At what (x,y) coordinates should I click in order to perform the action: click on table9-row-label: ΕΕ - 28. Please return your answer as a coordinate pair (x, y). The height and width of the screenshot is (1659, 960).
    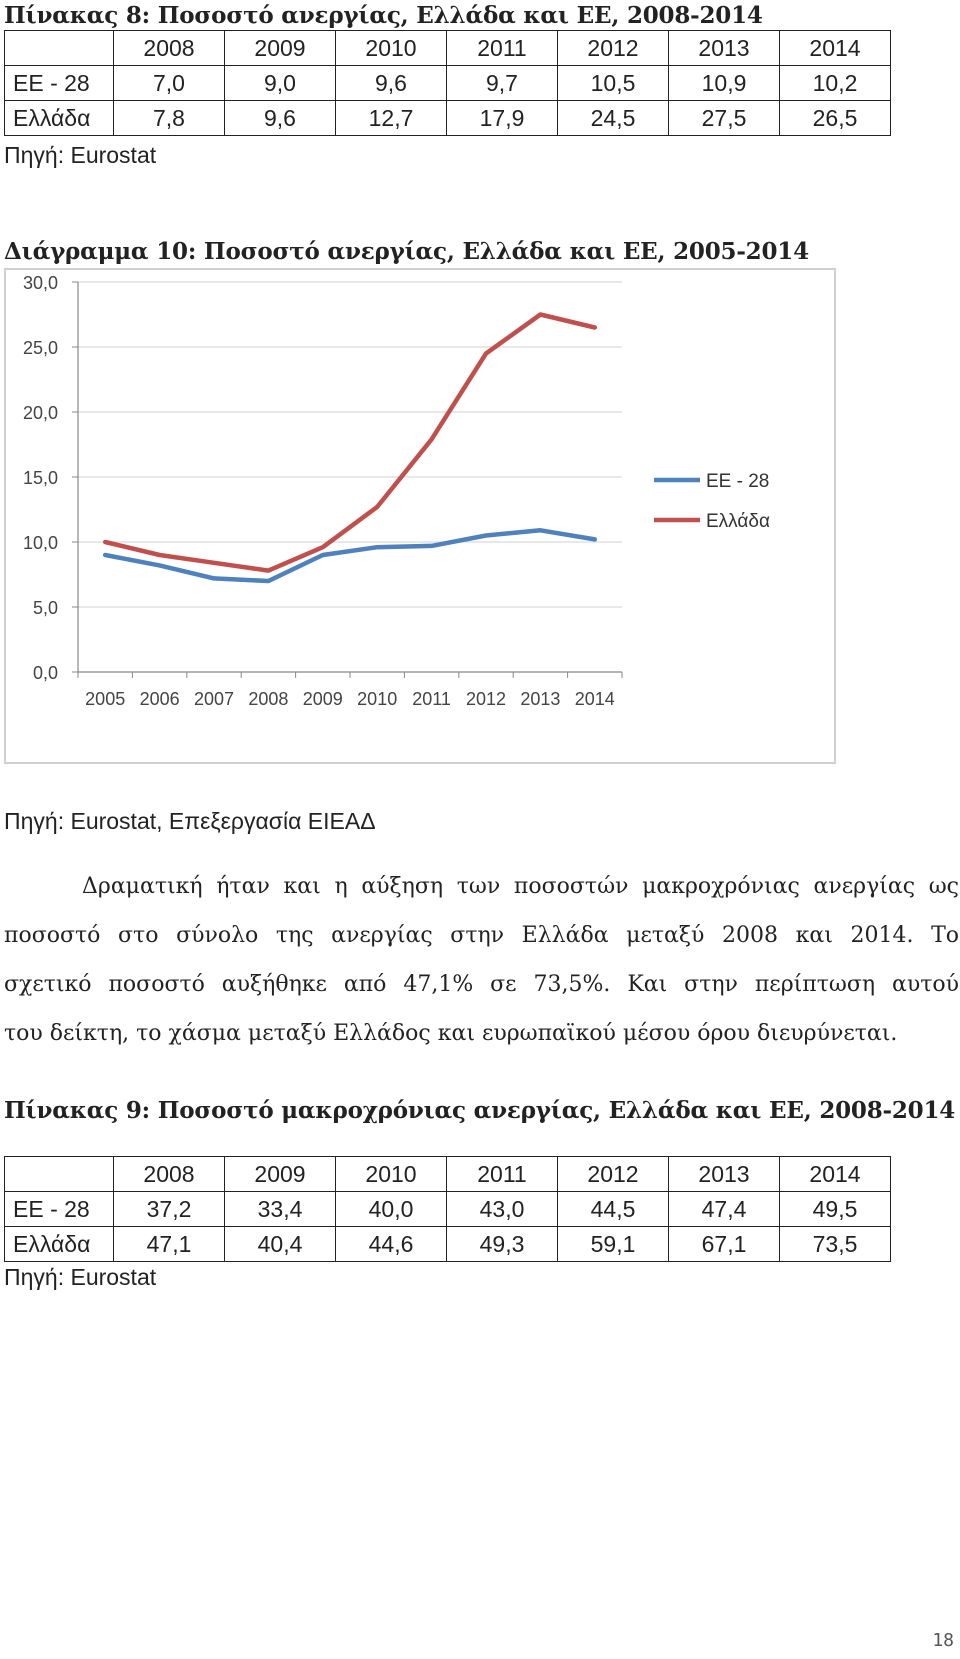
    Looking at the image, I should click on (59, 1209).